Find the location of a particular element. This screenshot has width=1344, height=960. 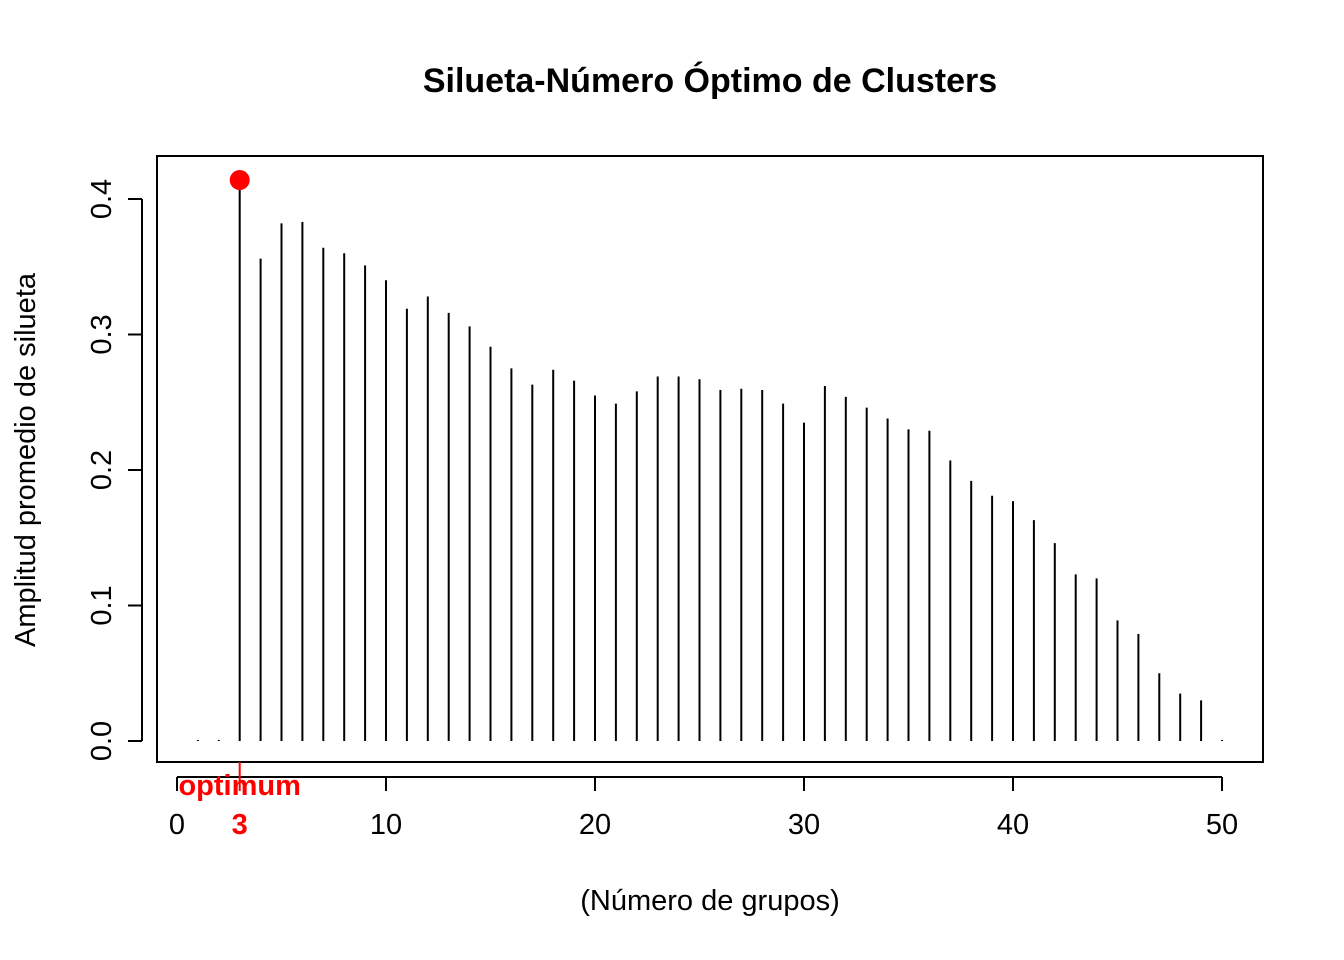

y-tick-label: 0.0 is located at coordinates (102, 741).